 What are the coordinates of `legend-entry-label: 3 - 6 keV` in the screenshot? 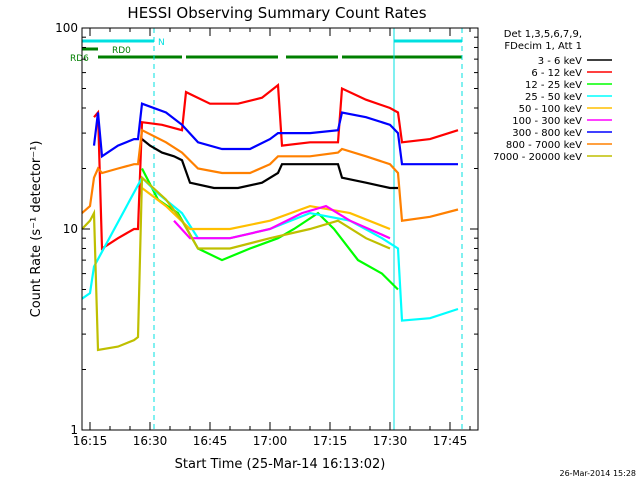 It's located at (560, 61).